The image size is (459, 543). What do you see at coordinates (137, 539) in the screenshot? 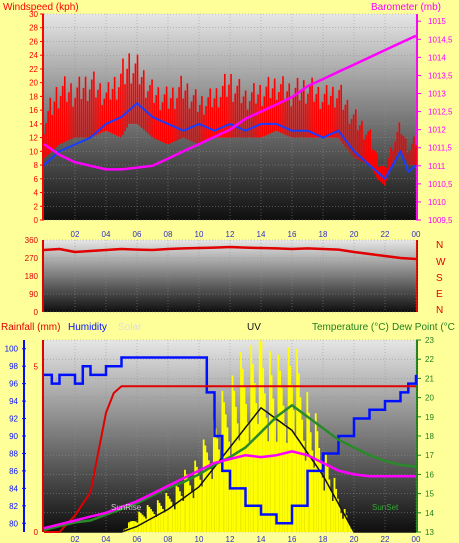
I see `temp-x-tick-label: 06` at bounding box center [137, 539].